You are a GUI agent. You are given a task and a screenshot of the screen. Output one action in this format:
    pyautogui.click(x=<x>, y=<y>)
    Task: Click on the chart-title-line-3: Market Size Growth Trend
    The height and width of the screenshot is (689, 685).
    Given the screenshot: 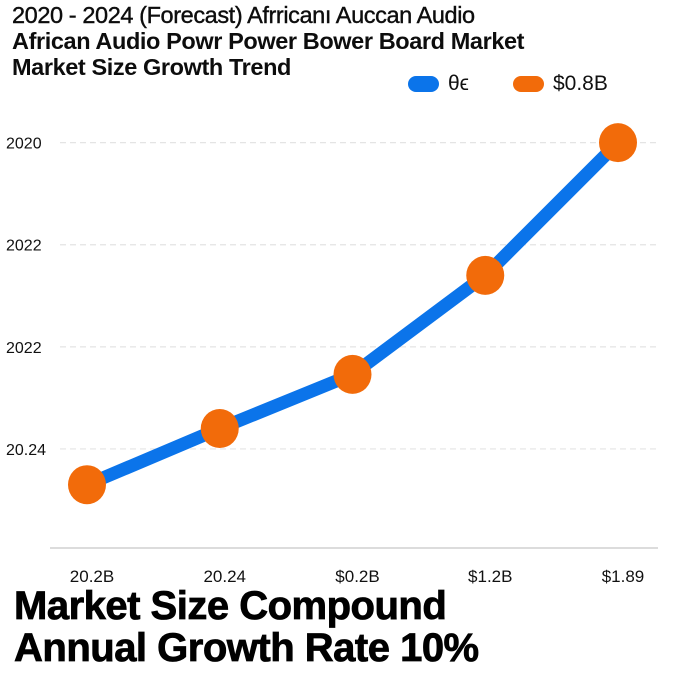 What is the action you would take?
    pyautogui.click(x=151, y=67)
    